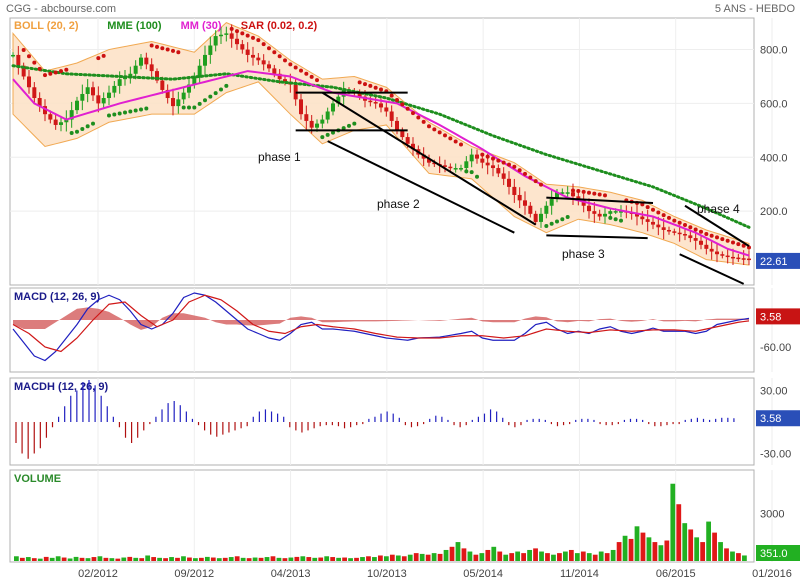  I want to click on panel-frame-macd, so click(382, 330).